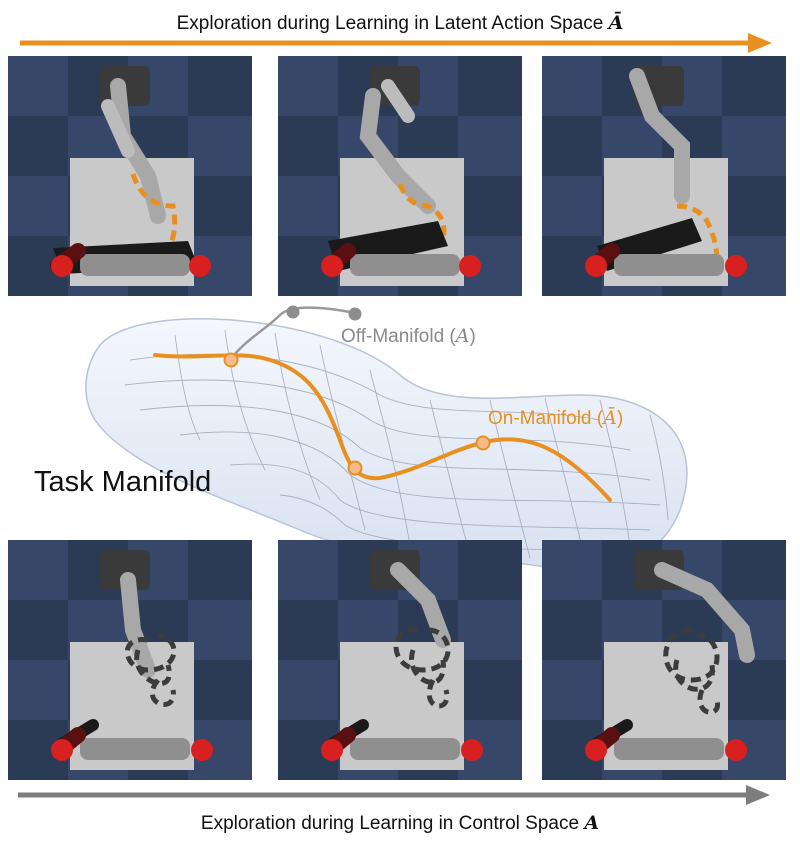 Image resolution: width=800 pixels, height=849 pixels. I want to click on task-manifold-title: Task Manifold, so click(123, 482).